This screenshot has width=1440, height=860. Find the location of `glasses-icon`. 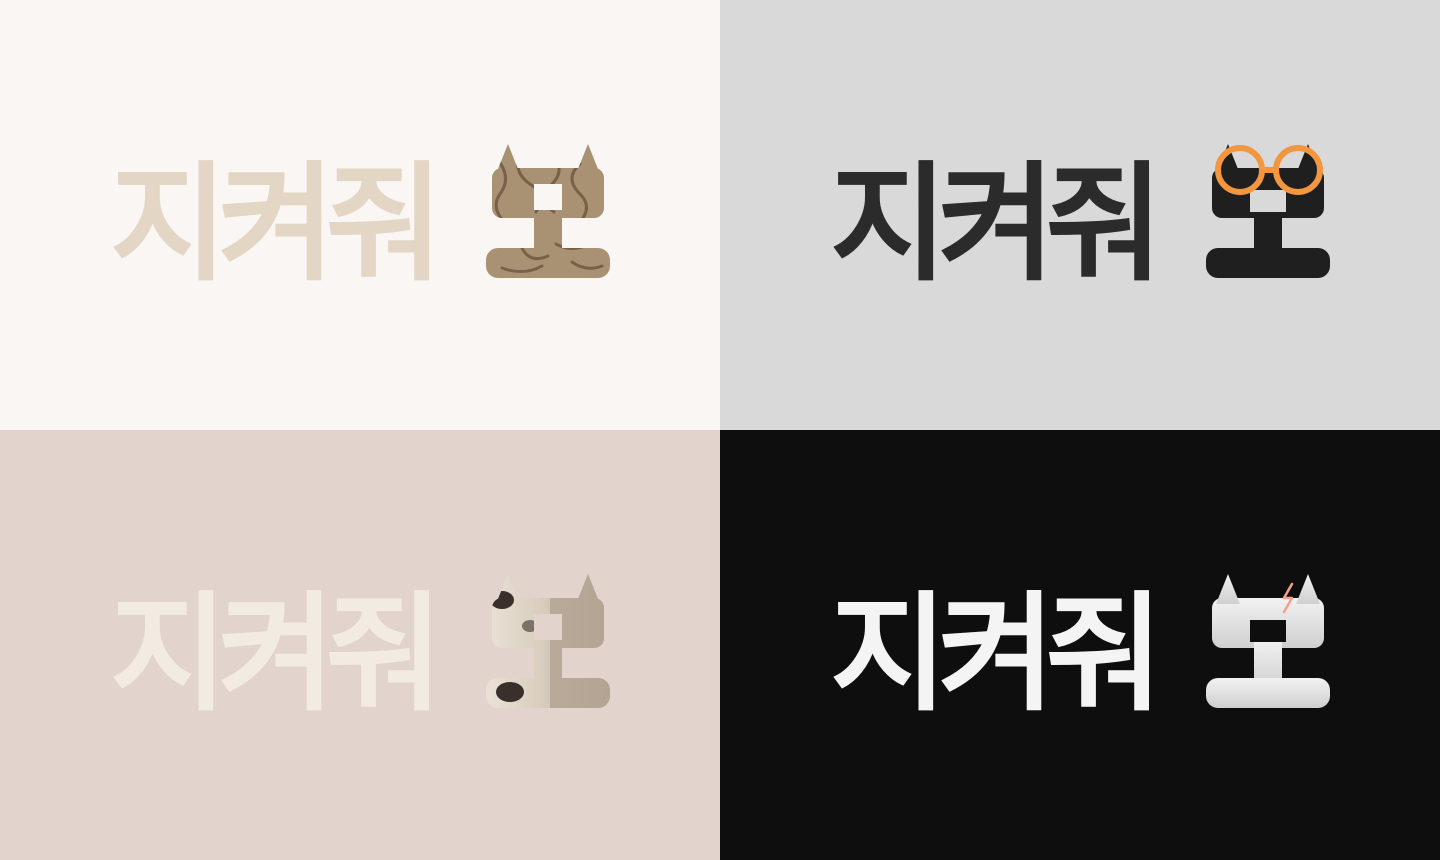

glasses-icon is located at coordinates (1269, 170).